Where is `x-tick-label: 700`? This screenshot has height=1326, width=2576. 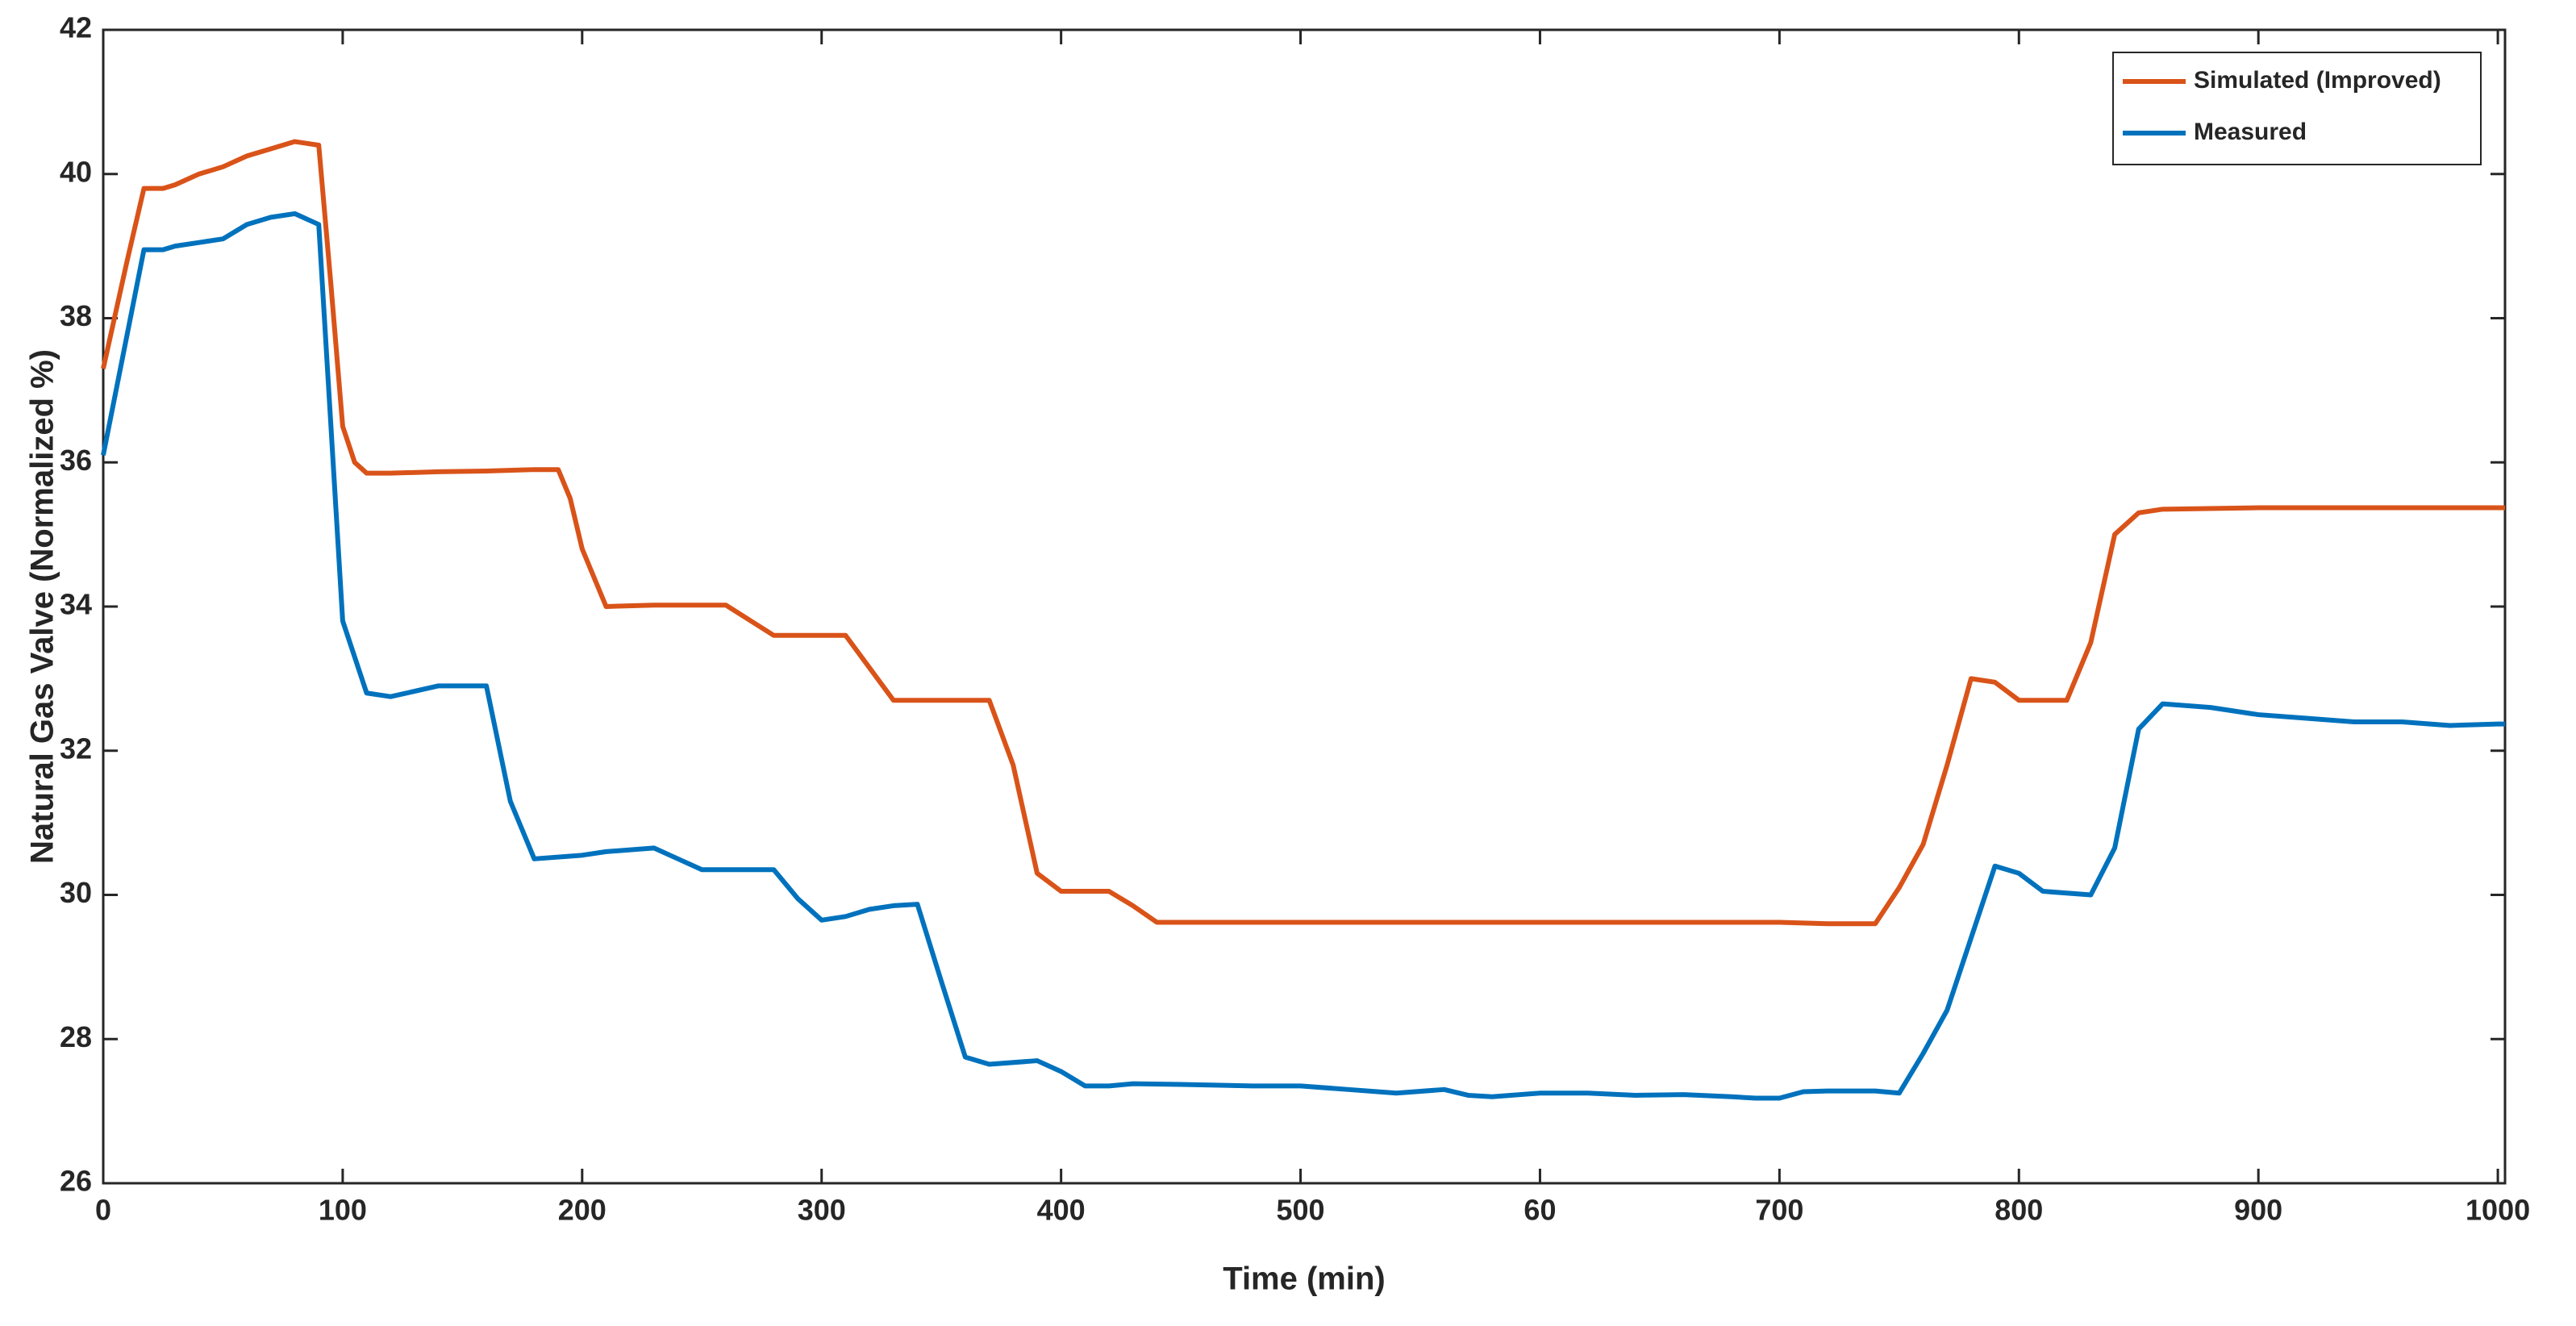 x-tick-label: 700 is located at coordinates (1779, 1210).